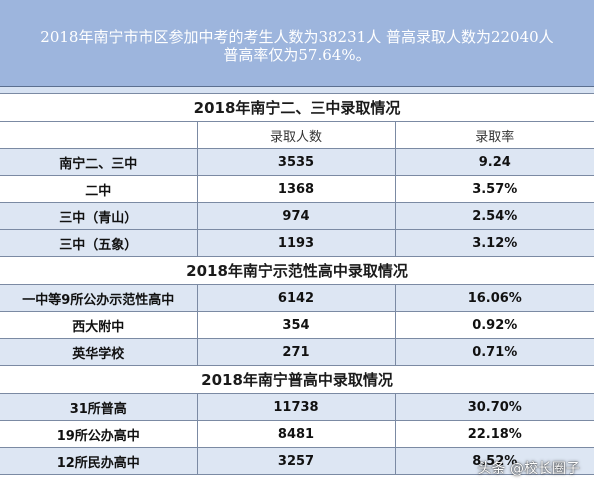  I want to click on admission-count: 354, so click(296, 325).